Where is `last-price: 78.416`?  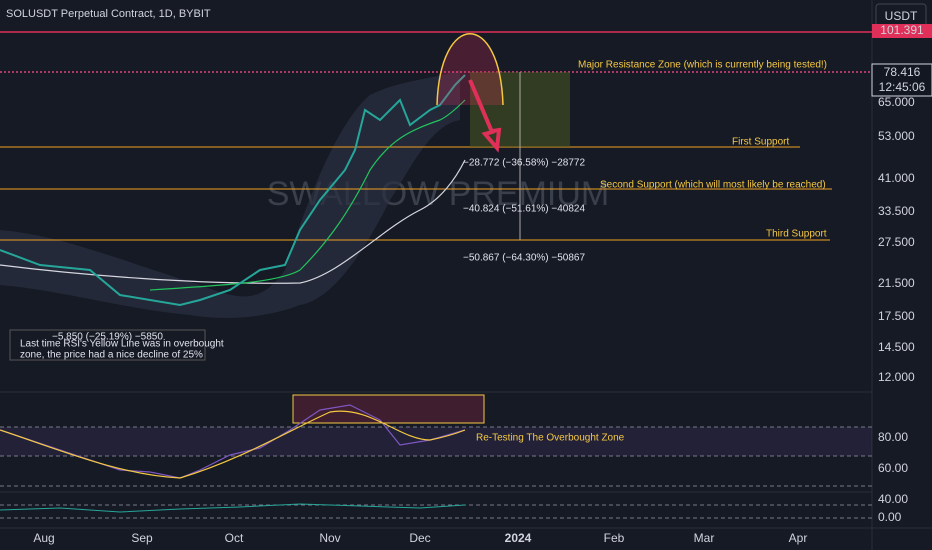
last-price: 78.416 is located at coordinates (902, 72).